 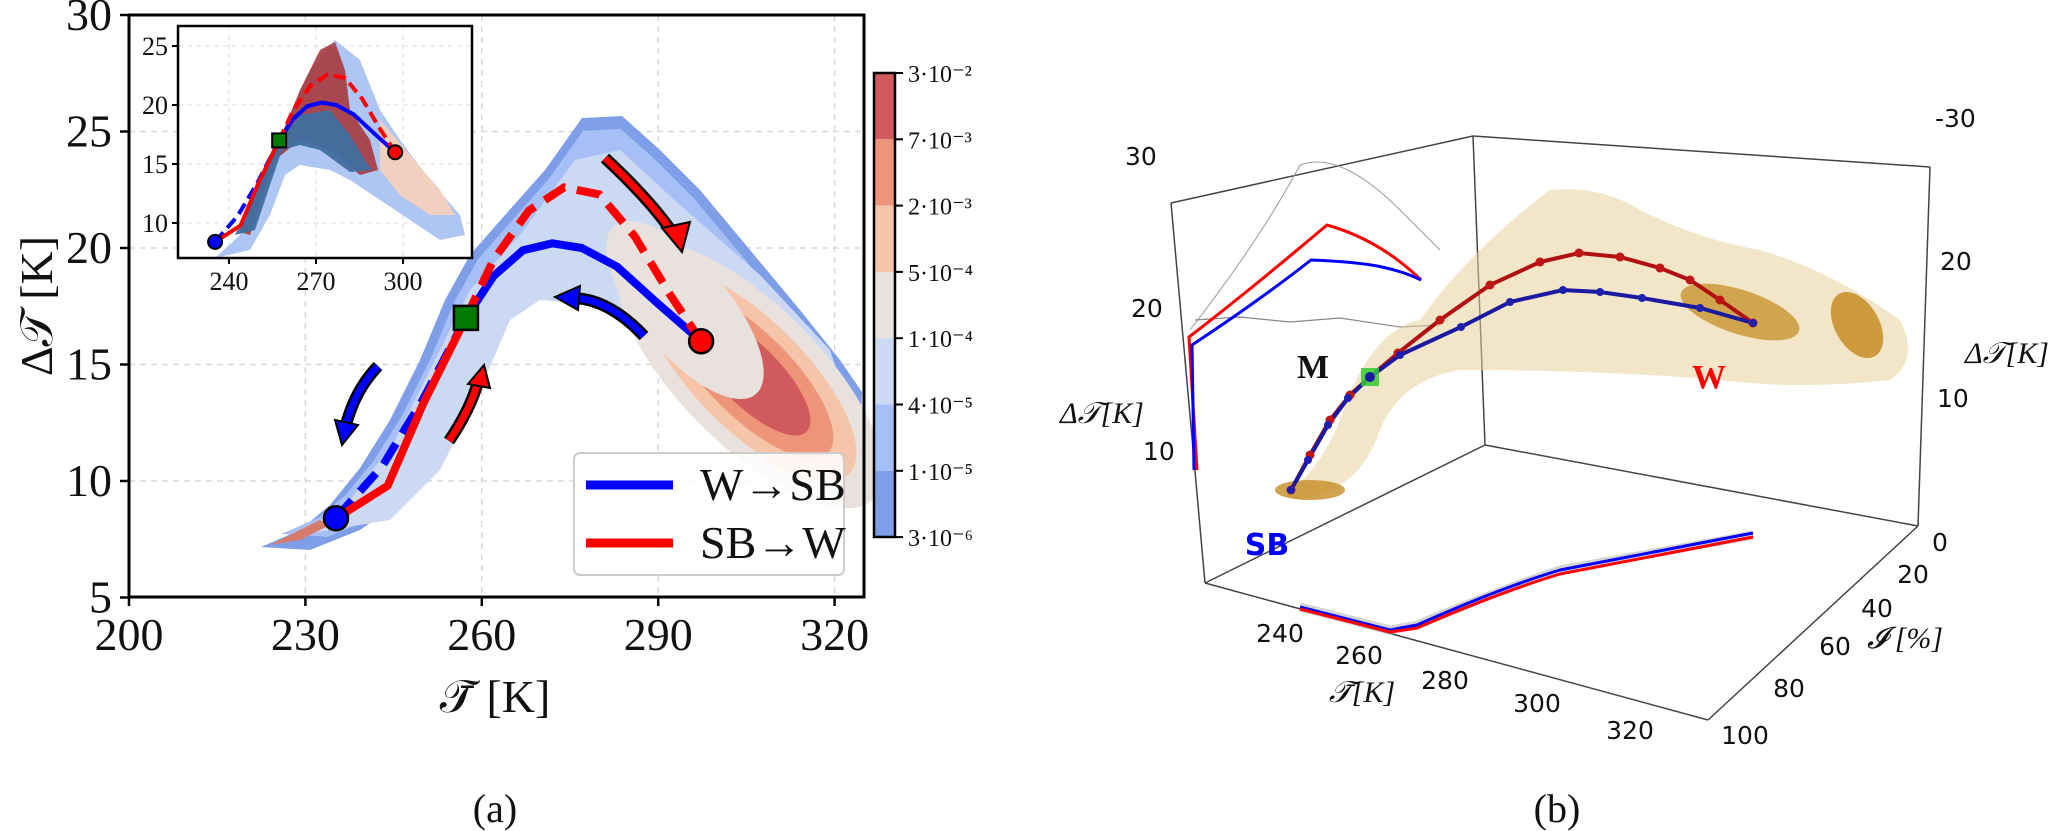 What do you see at coordinates (658, 634) in the screenshot?
I see `x-tick-label: 290` at bounding box center [658, 634].